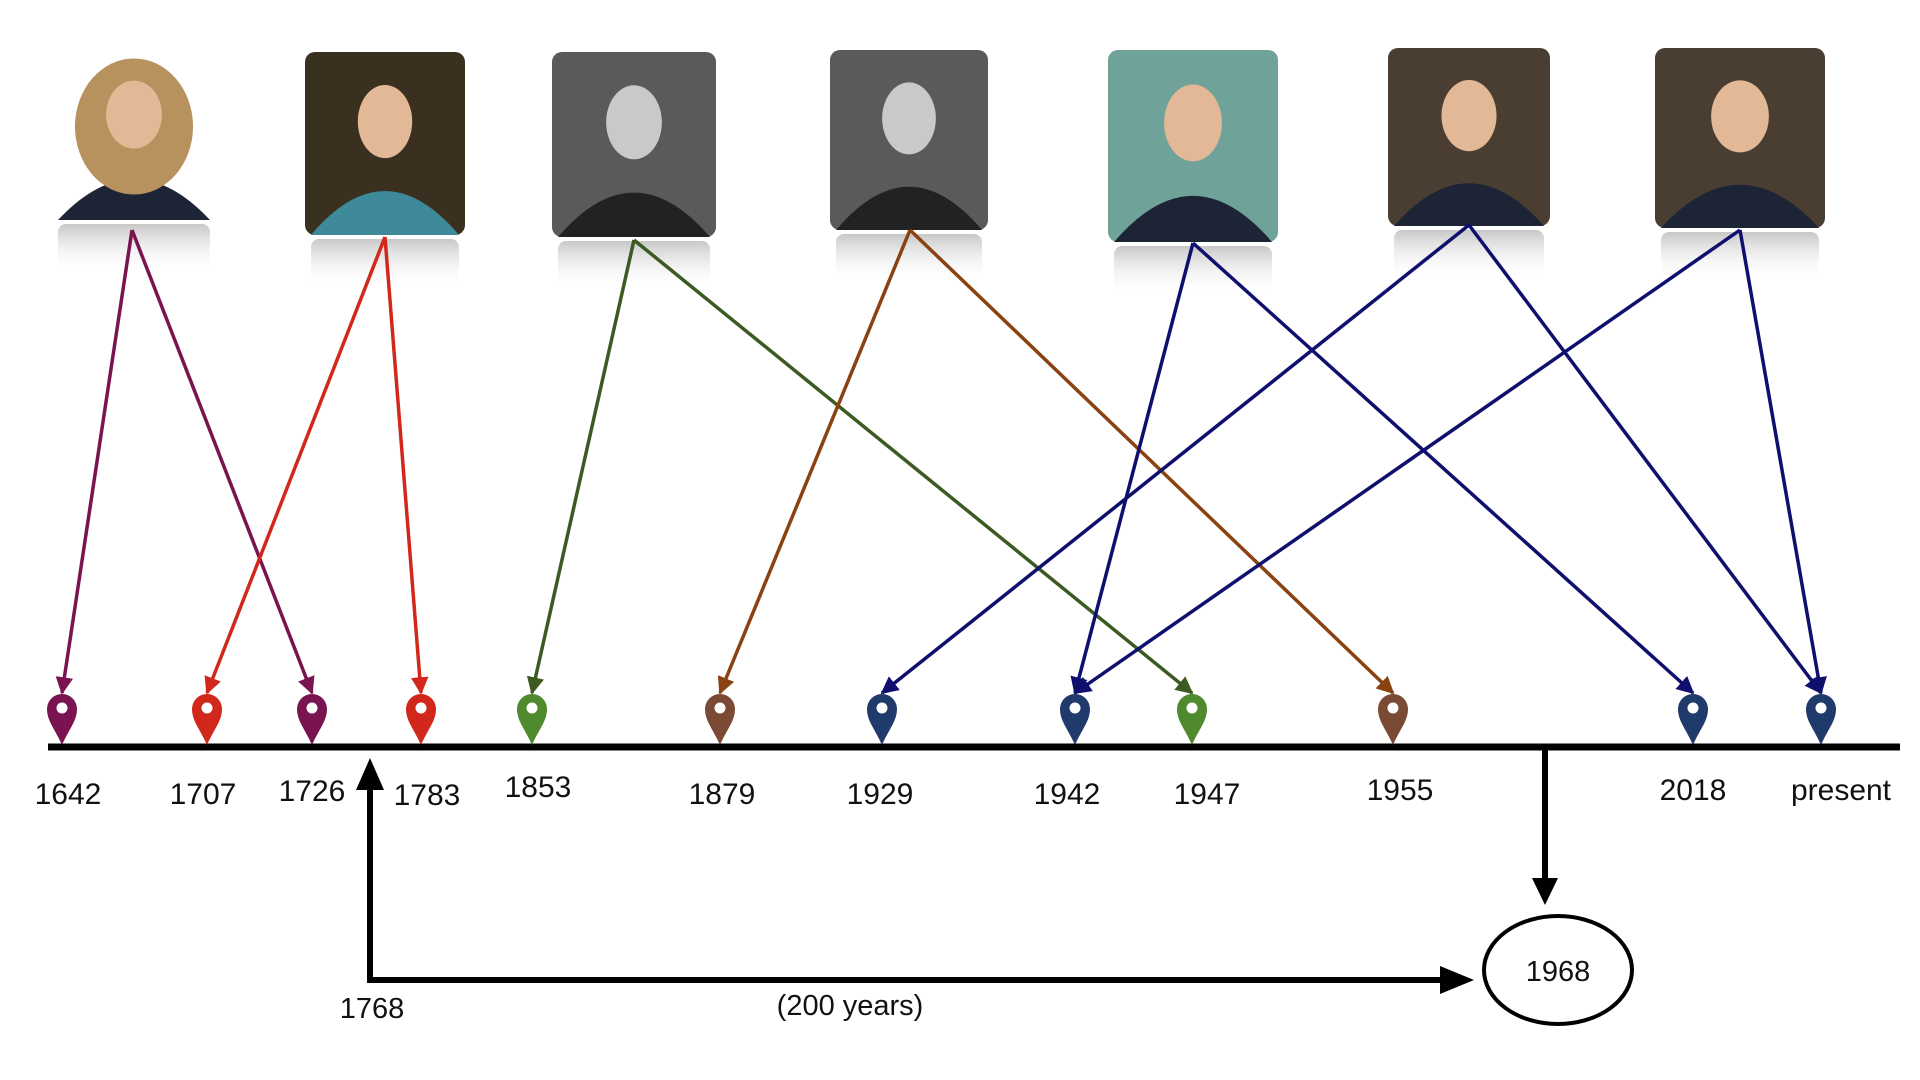 The height and width of the screenshot is (1080, 1920). I want to click on year-label: 2018, so click(1693, 790).